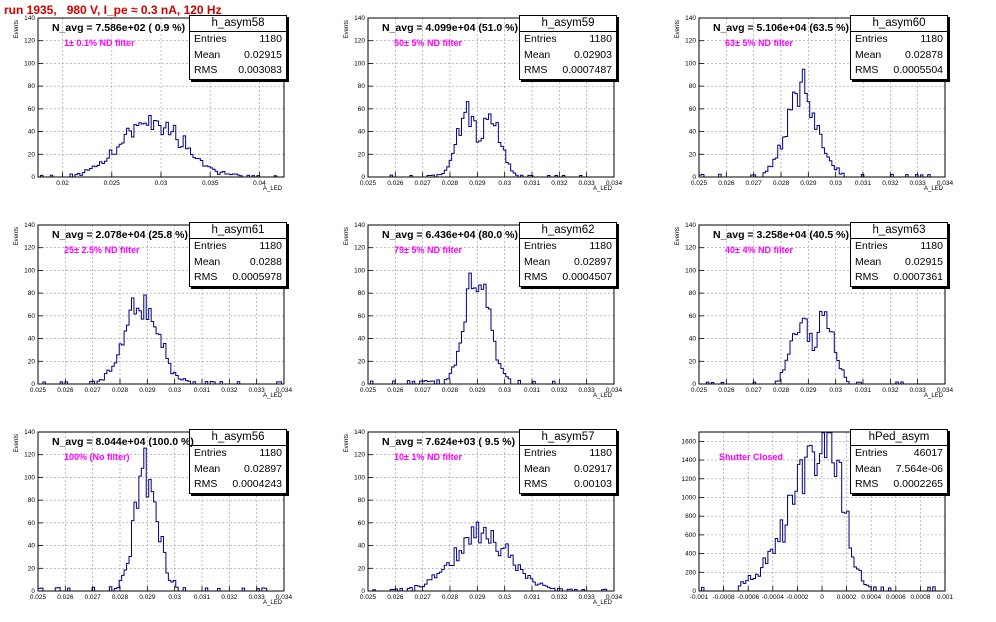 This screenshot has width=996, height=622. I want to click on x-tick-label: 0.0004, so click(871, 597).